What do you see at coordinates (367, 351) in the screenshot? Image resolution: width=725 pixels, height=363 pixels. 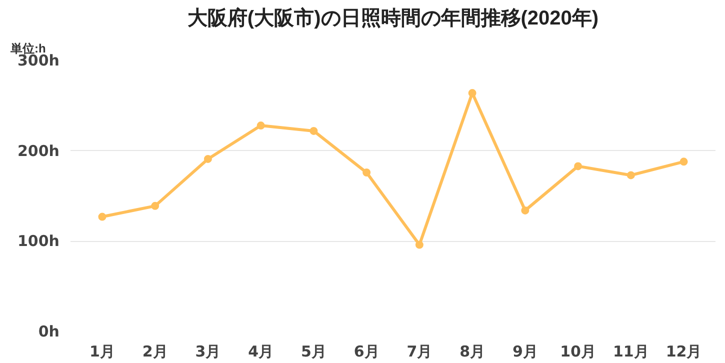 I see `x-tick-label: 6月` at bounding box center [367, 351].